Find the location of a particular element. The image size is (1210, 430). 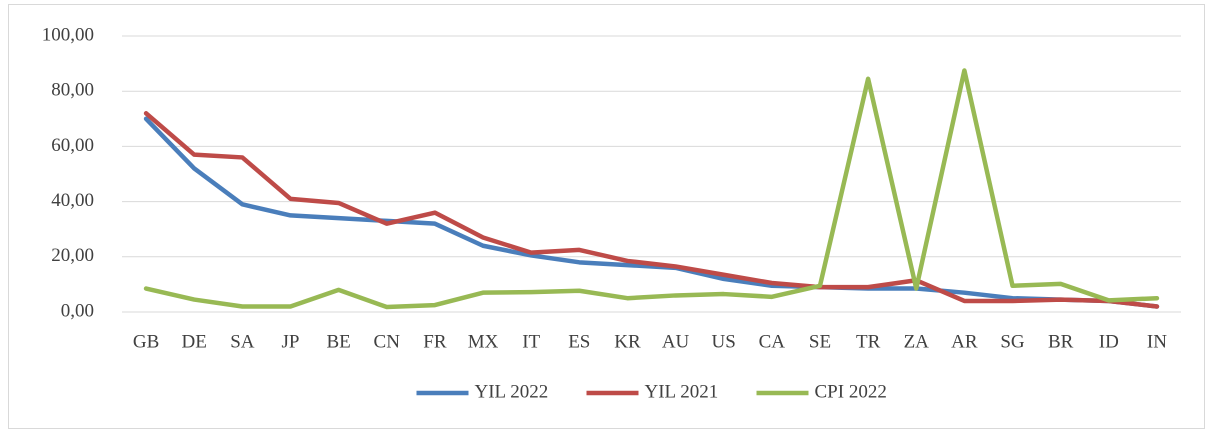

x-tick-label: ES is located at coordinates (579, 341).